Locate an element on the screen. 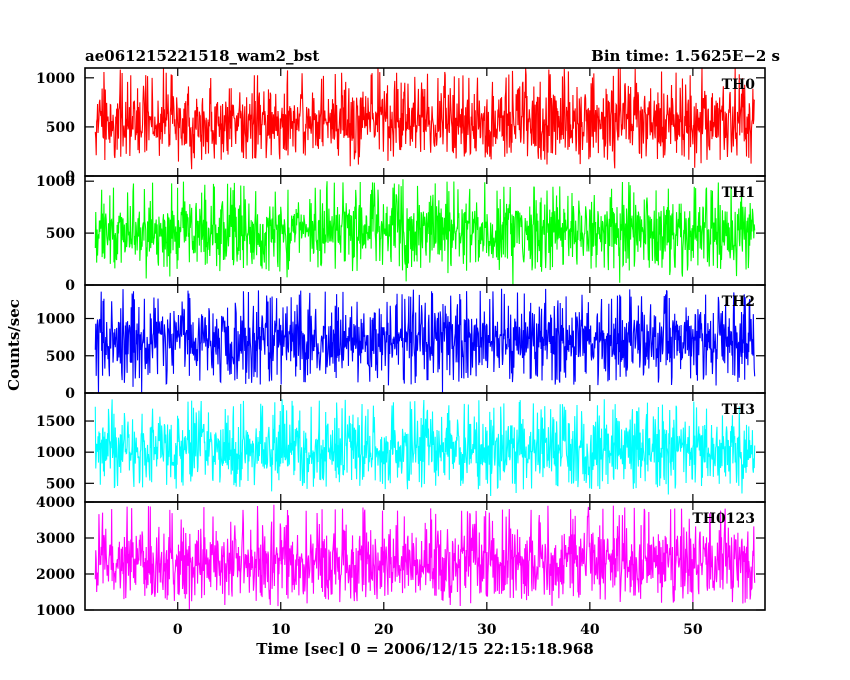 The height and width of the screenshot is (680, 850). panel-frame is located at coordinates (425, 556).